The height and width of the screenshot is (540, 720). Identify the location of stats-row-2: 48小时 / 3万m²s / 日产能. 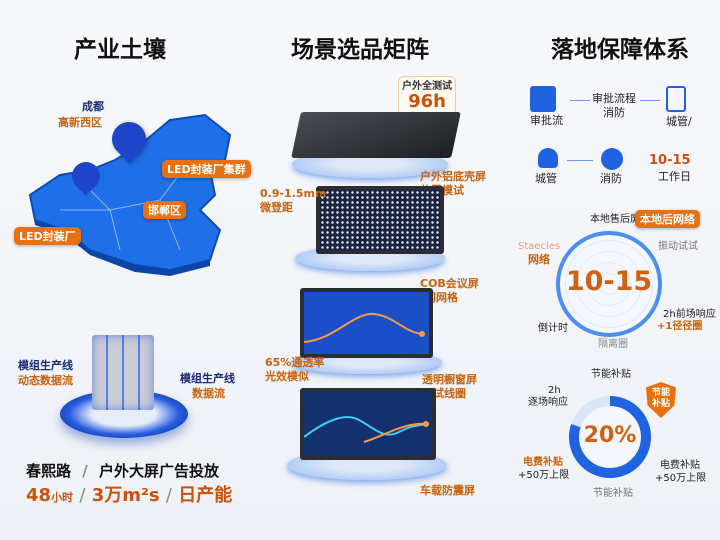
(129, 494).